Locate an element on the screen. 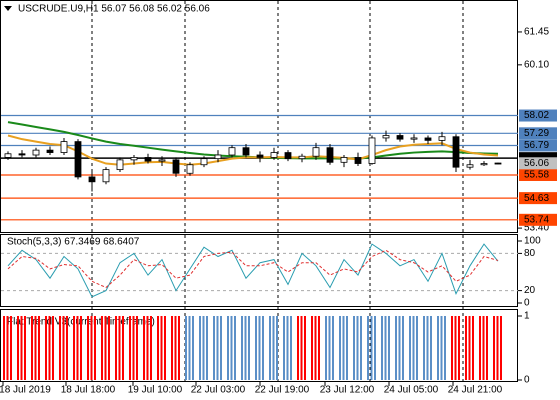  x-tick-label: 23 Jul 12:00 is located at coordinates (347, 390).